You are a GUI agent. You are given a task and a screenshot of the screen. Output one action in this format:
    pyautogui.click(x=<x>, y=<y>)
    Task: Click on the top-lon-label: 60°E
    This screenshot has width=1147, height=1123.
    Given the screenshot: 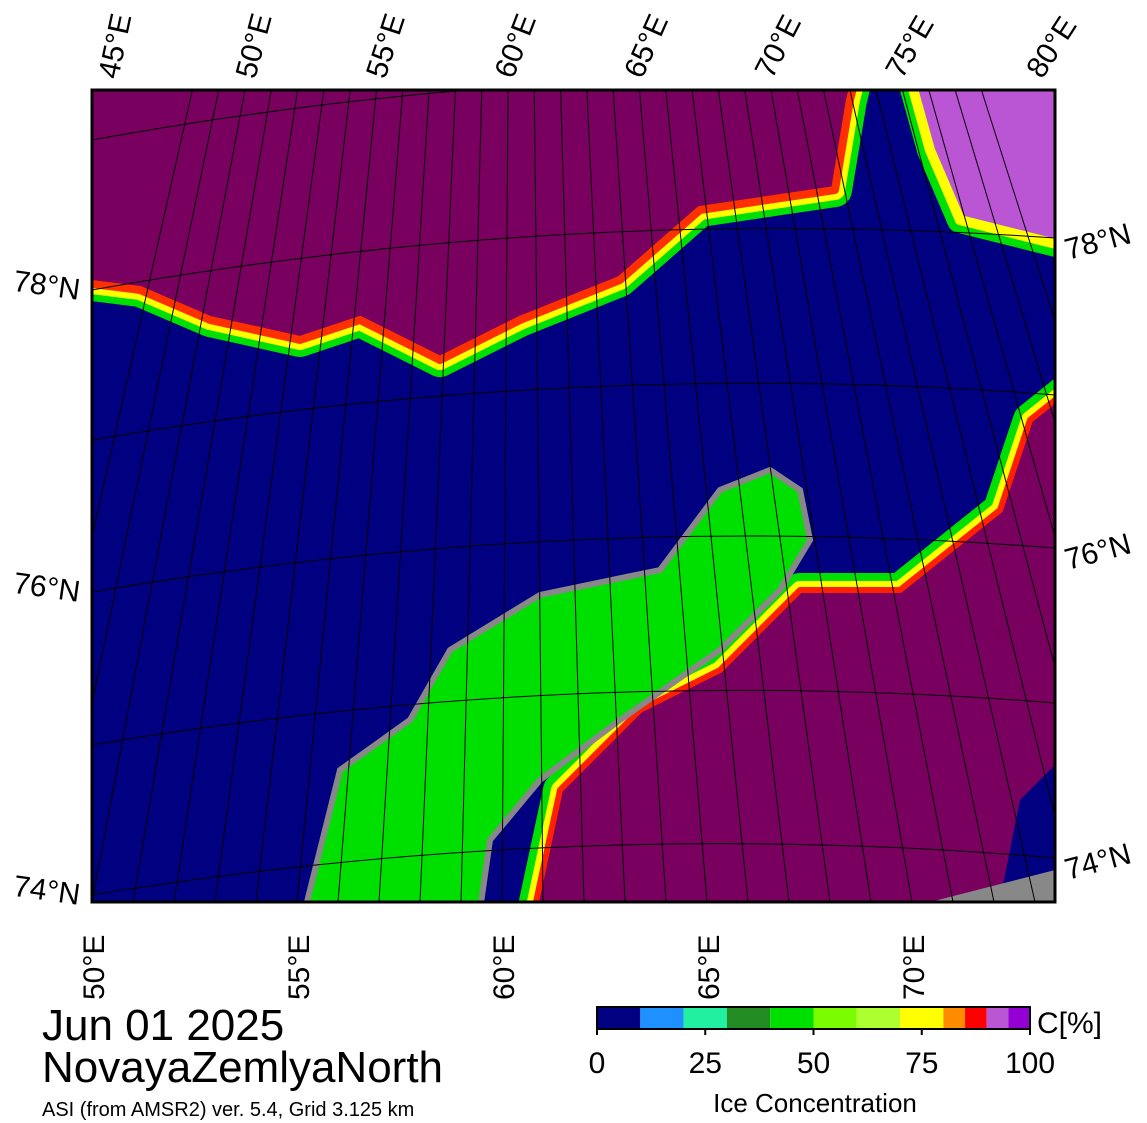 What is the action you would take?
    pyautogui.click(x=516, y=46)
    